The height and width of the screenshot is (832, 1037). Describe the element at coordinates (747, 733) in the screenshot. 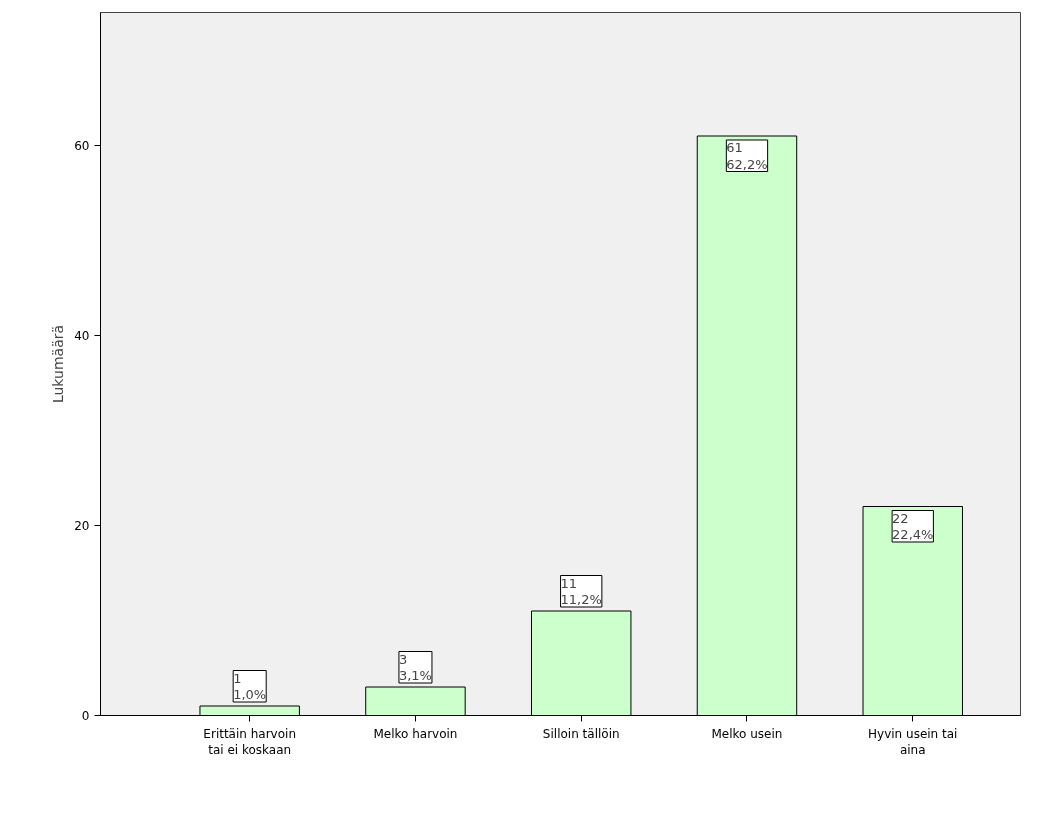

I see `x-tick-label: Melko usein` at that location.